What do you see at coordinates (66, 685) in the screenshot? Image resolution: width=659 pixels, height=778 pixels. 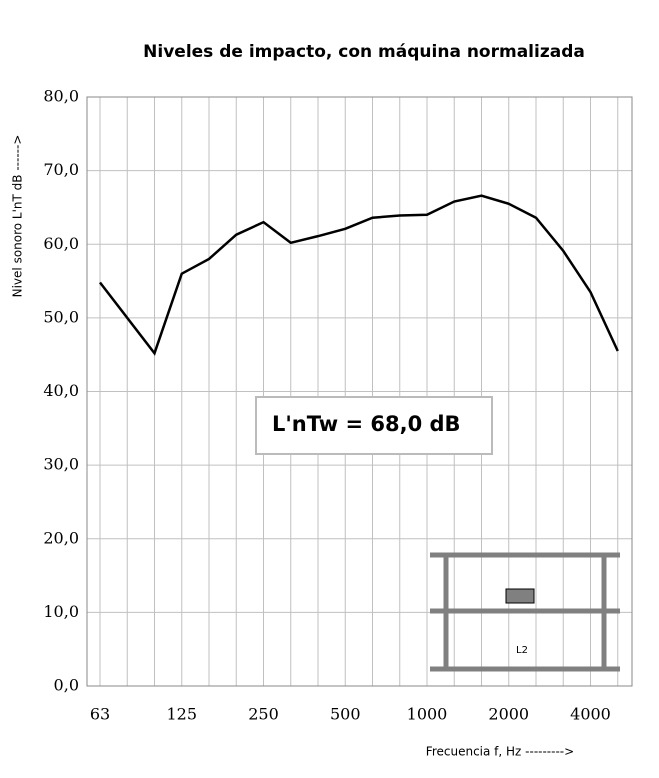 I see `y-tick-label: 0,0` at bounding box center [66, 685].